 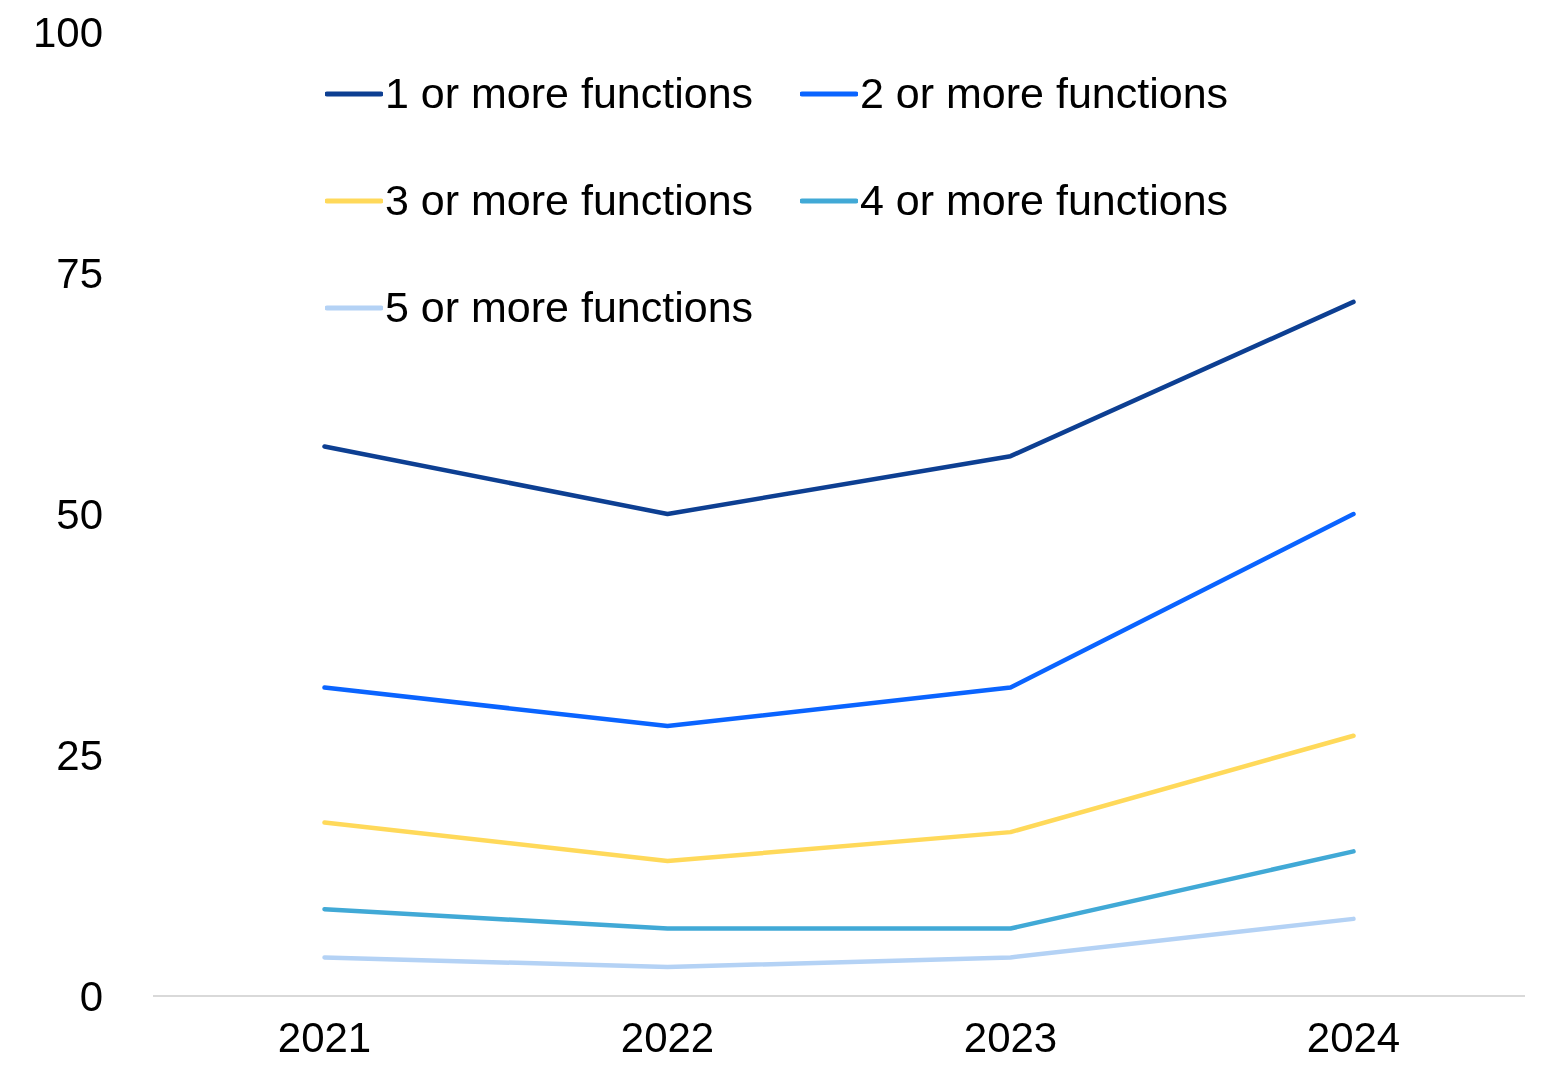 I want to click on legend-label: 2 or more functions, so click(x=1044, y=93).